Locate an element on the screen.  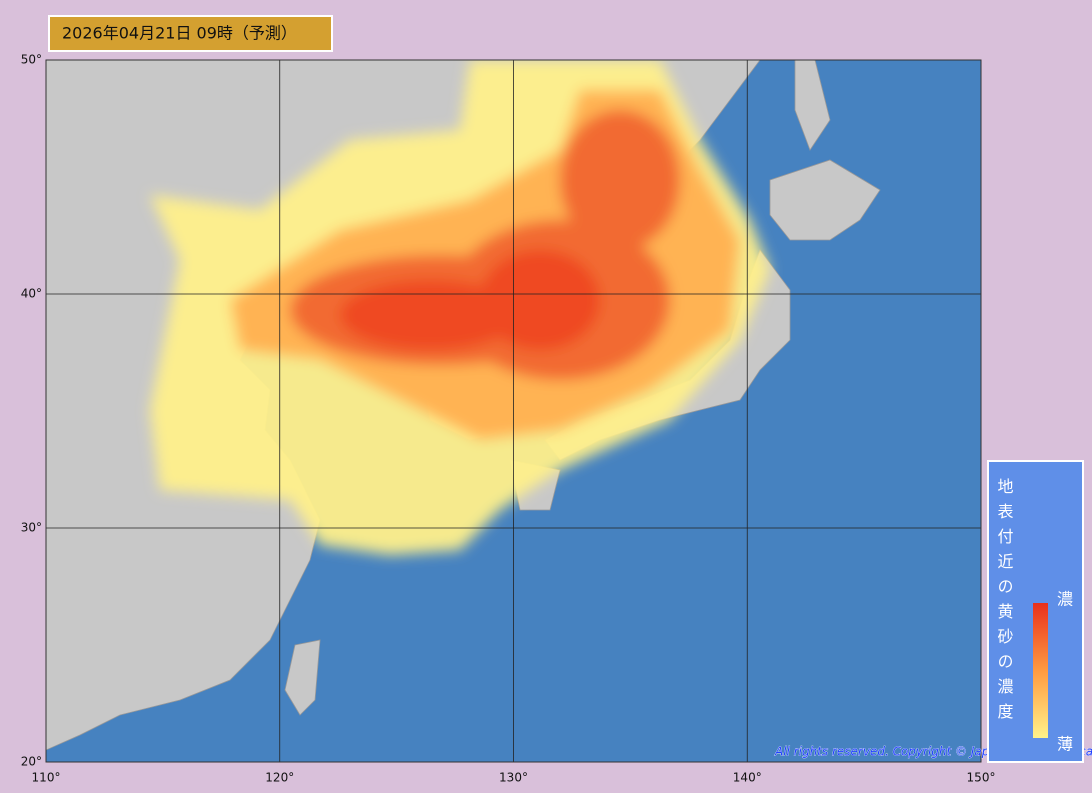
lon-tick-label: 140° is located at coordinates (747, 778).